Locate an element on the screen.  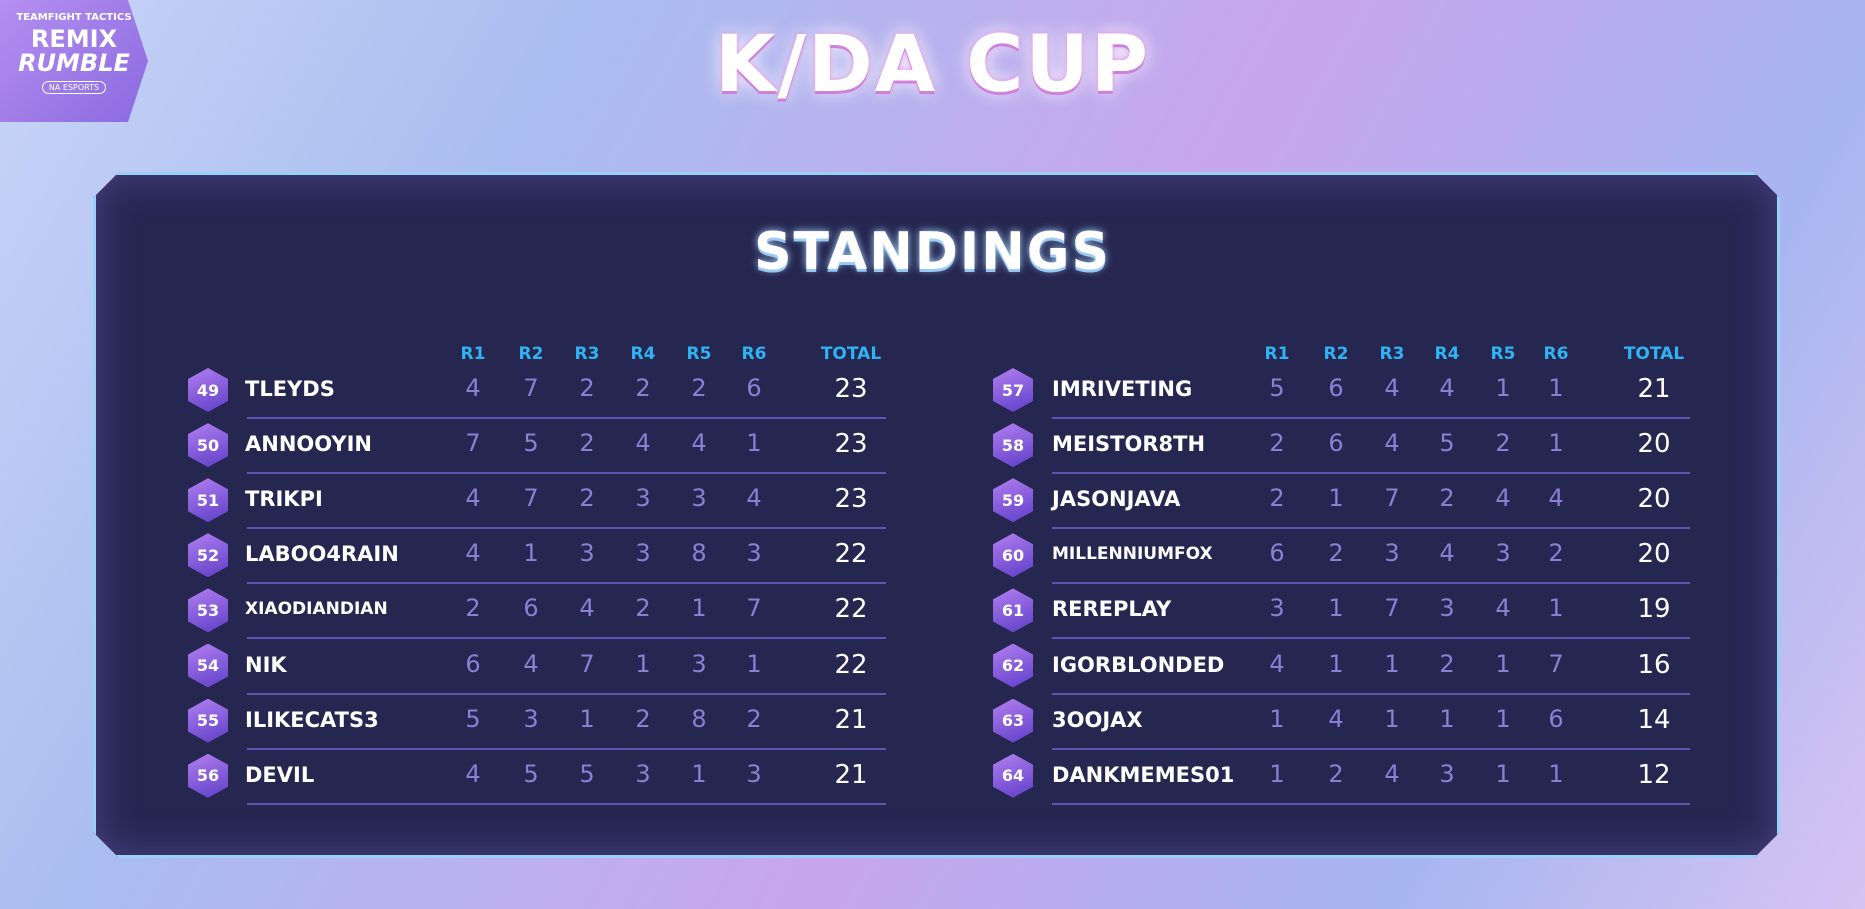
player-name: XIAODIANDIAN is located at coordinates (316, 609).